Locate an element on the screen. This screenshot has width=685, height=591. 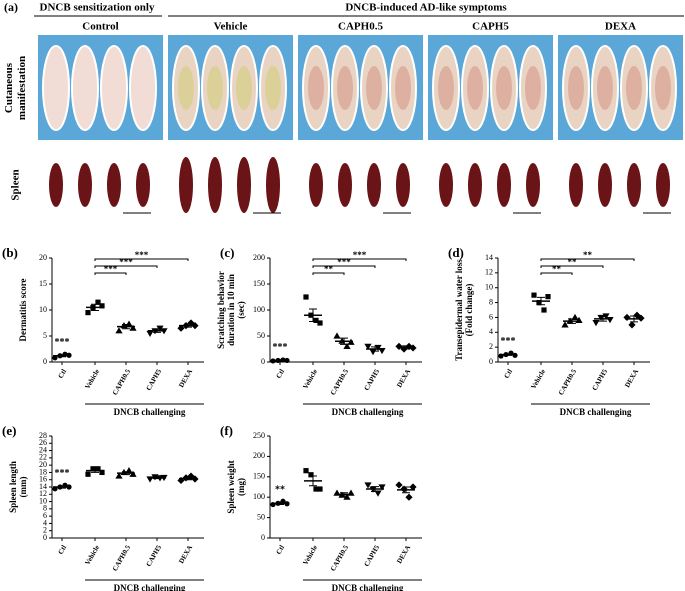
y-axis-label: (mg) is located at coordinates (241, 487).